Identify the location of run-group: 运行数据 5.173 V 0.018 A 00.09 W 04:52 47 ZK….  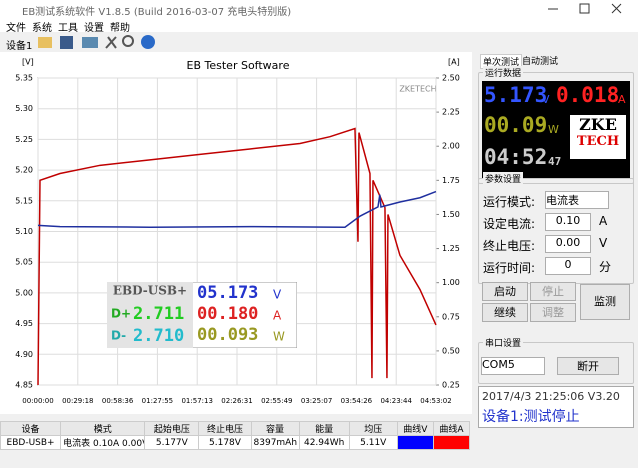
(556, 125).